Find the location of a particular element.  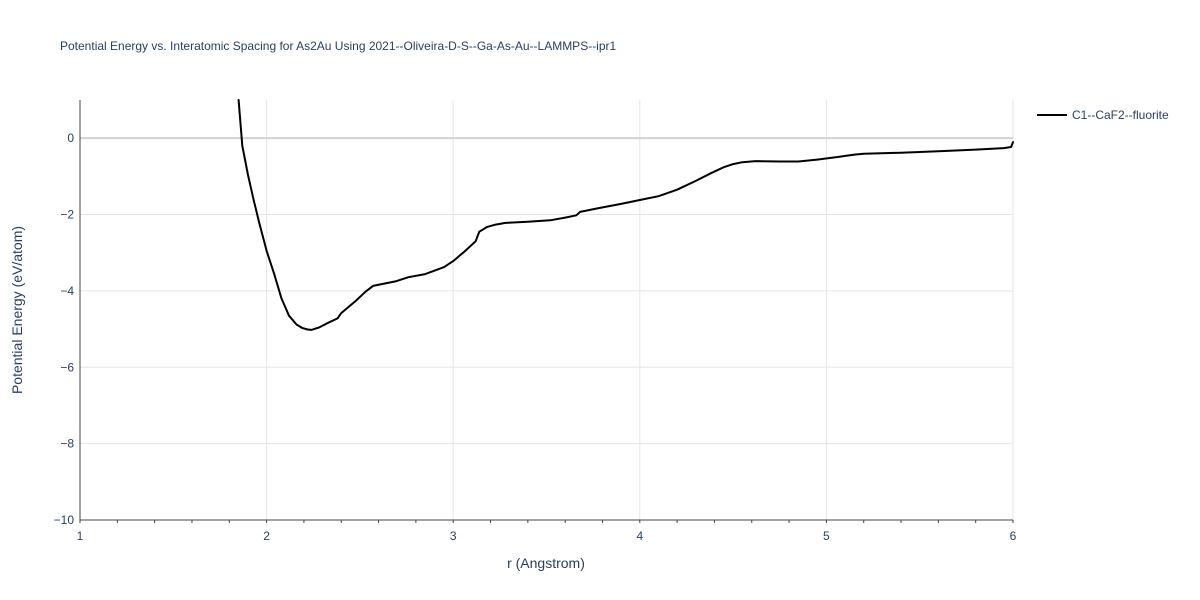

x-tick-label: 3 is located at coordinates (453, 536).